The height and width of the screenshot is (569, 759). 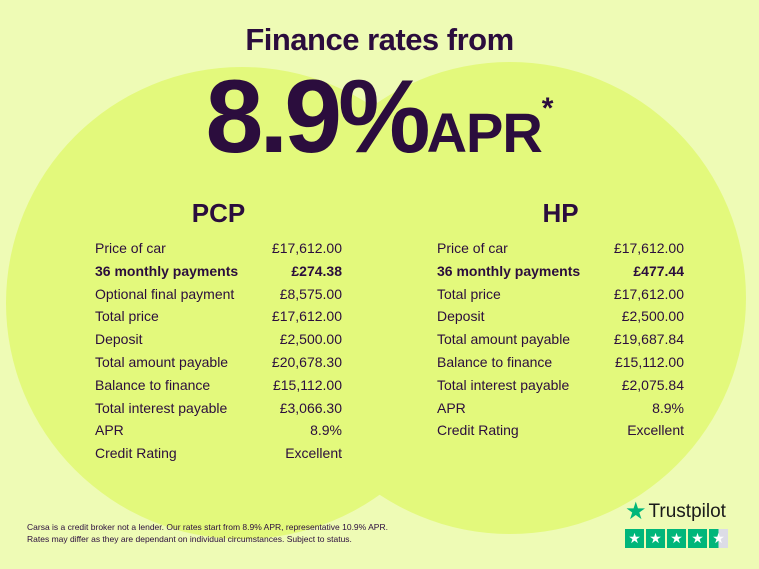 I want to click on trustpilot-star-icon: ★, so click(x=636, y=511).